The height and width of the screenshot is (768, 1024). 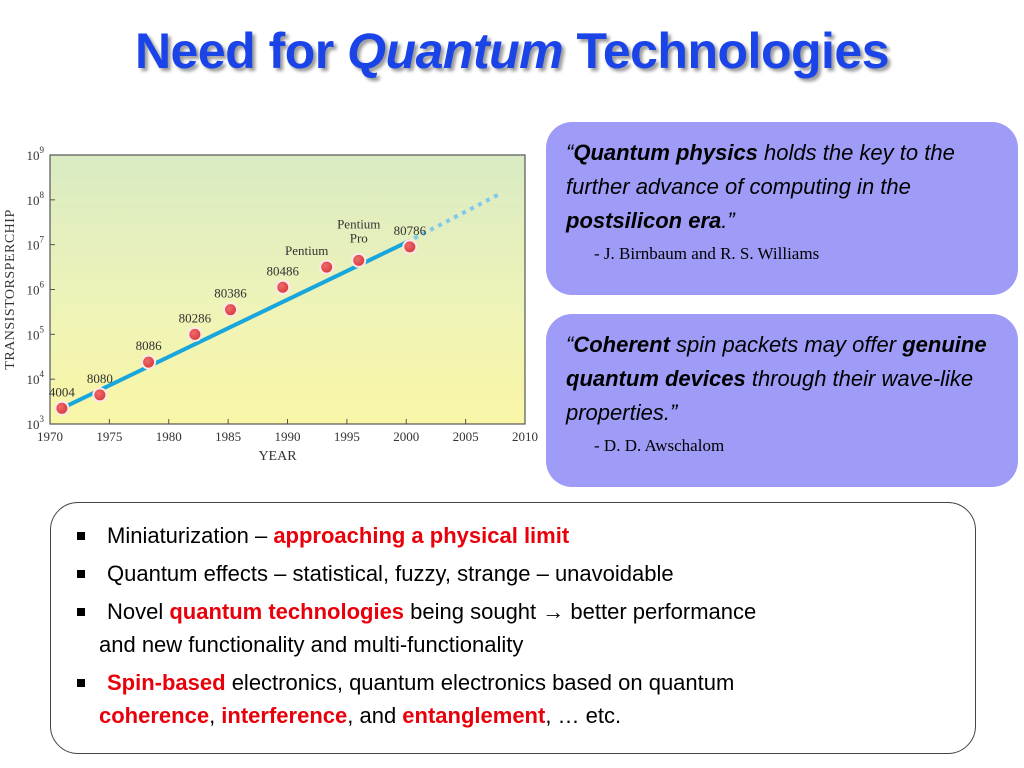 I want to click on y-tick-exponent: 7, so click(x=42, y=240).